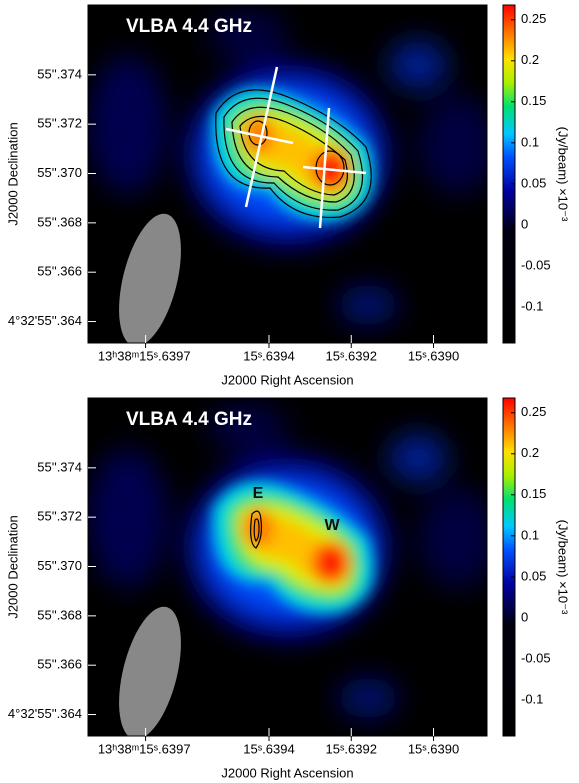 Image resolution: width=579 pixels, height=783 pixels. Describe the element at coordinates (332, 525) in the screenshot. I see `annotation: W` at that location.